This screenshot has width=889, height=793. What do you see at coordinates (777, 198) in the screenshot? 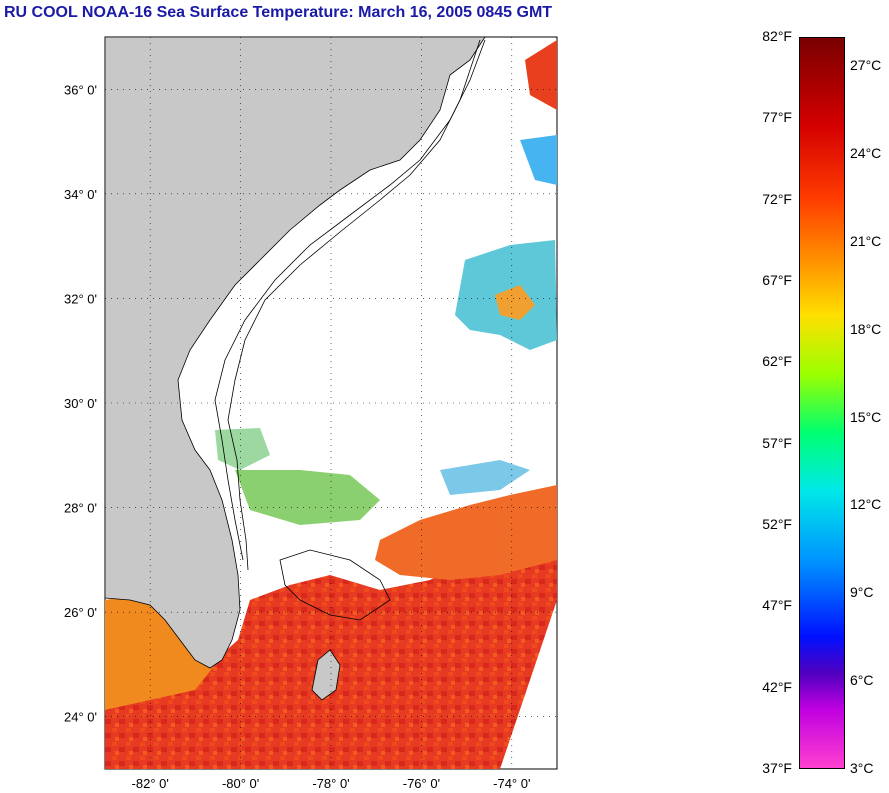
I see `colorbar-f-label: 72°F` at bounding box center [777, 198].